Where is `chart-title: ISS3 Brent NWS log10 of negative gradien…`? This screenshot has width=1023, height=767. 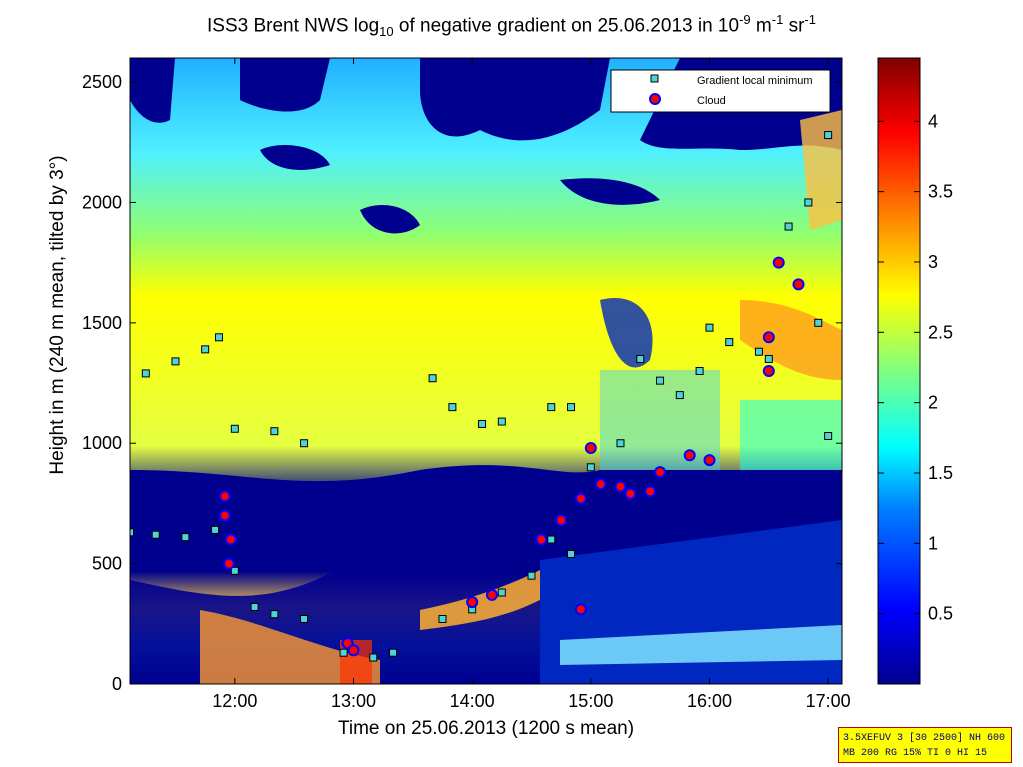
chart-title: ISS3 Brent NWS log10 of negative gradien… is located at coordinates (511, 26).